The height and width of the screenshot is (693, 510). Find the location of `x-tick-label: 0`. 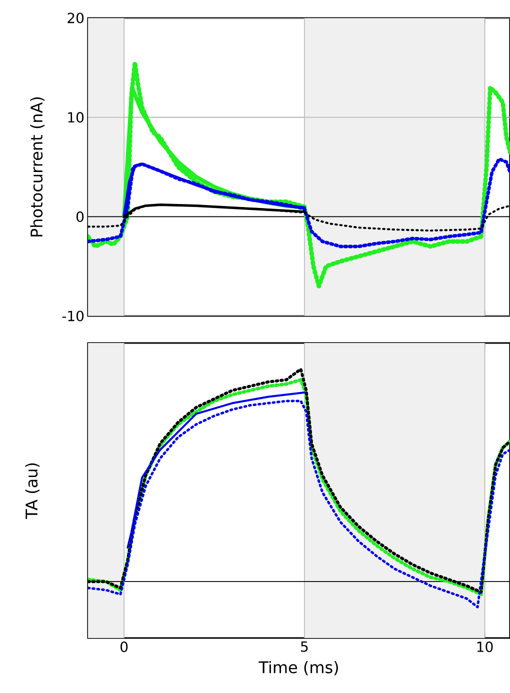

x-tick-label: 0 is located at coordinates (124, 647).